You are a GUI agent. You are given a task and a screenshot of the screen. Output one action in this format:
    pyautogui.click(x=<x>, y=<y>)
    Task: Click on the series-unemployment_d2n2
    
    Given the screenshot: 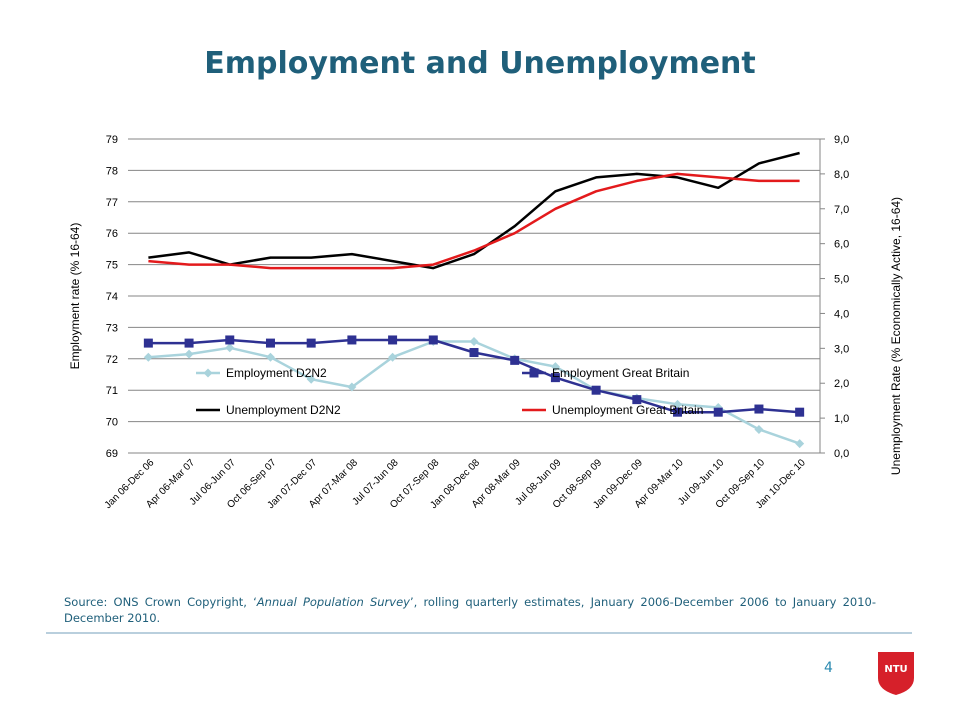 What is the action you would take?
    pyautogui.click(x=474, y=210)
    